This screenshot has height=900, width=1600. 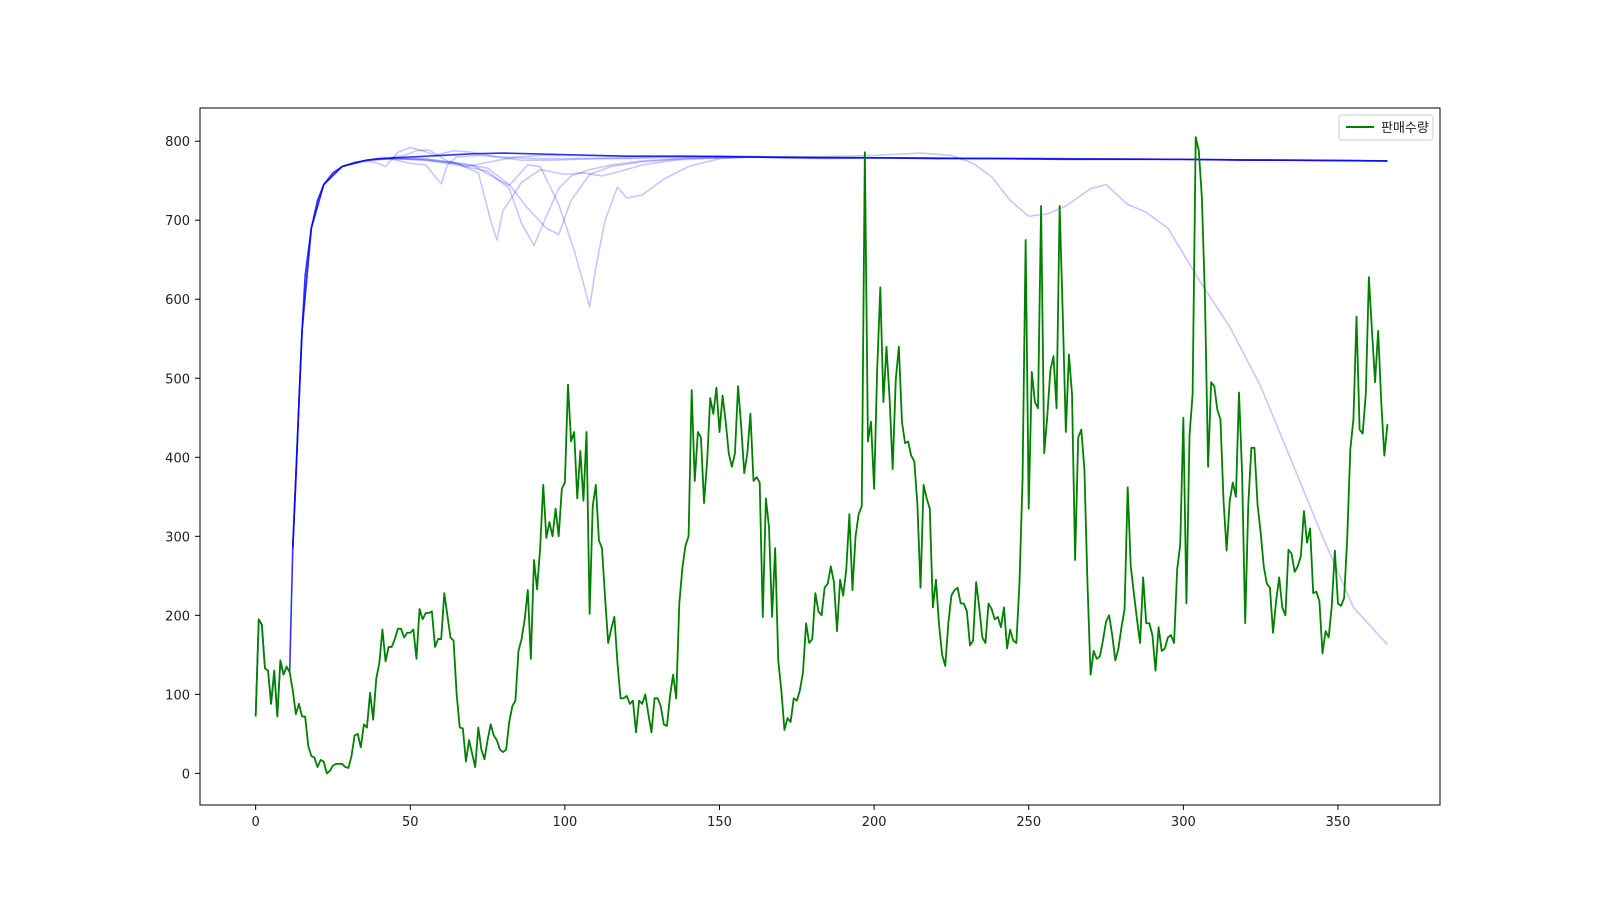 What do you see at coordinates (177, 537) in the screenshot?
I see `y-tick-label: 300` at bounding box center [177, 537].